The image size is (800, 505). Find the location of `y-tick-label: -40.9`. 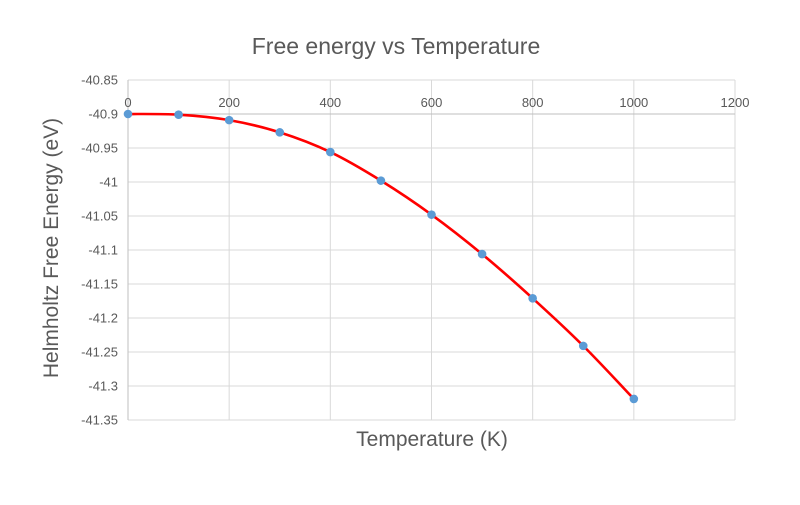

y-tick-label: -40.9 is located at coordinates (103, 114).